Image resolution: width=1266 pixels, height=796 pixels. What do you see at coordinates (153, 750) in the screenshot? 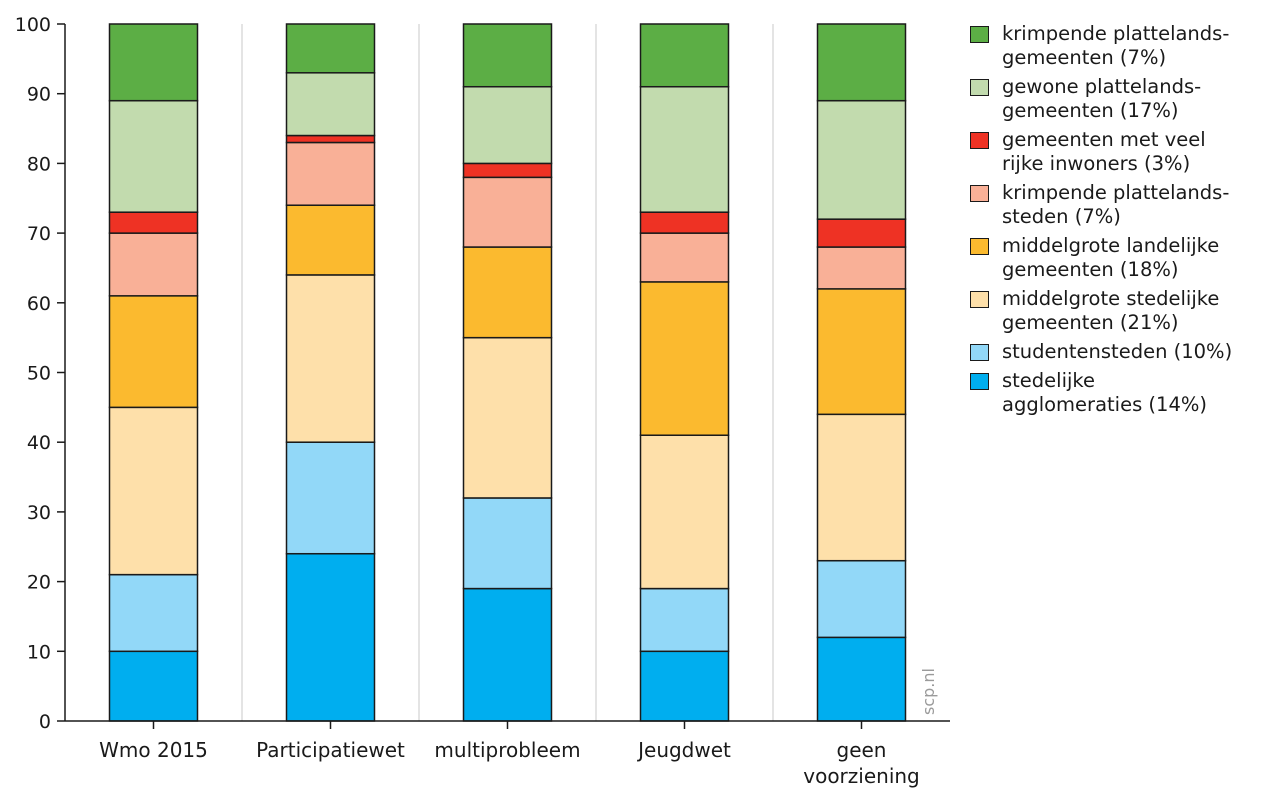
I see `x-tick-label: Wmo 2015` at bounding box center [153, 750].